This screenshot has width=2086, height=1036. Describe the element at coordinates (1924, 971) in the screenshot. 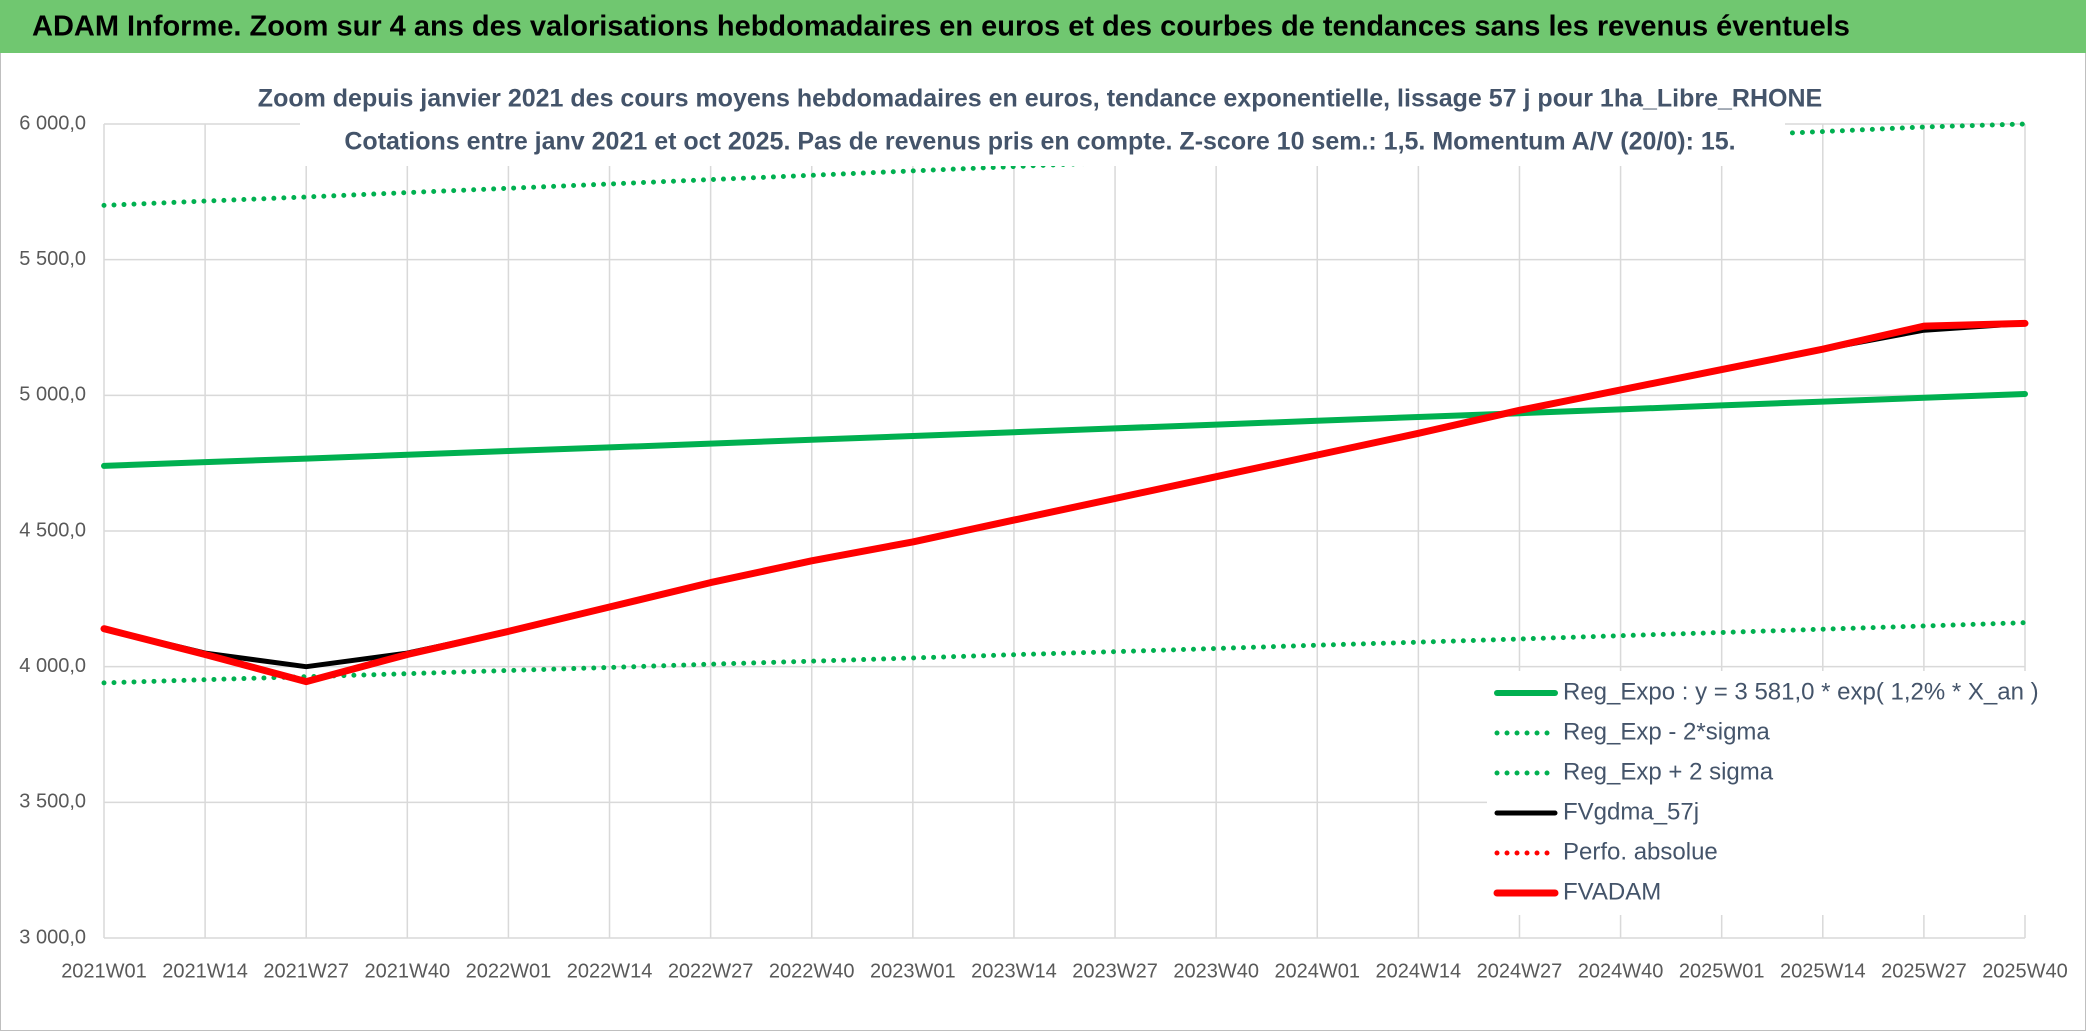

I see `x-tick-label: 2025W27` at that location.